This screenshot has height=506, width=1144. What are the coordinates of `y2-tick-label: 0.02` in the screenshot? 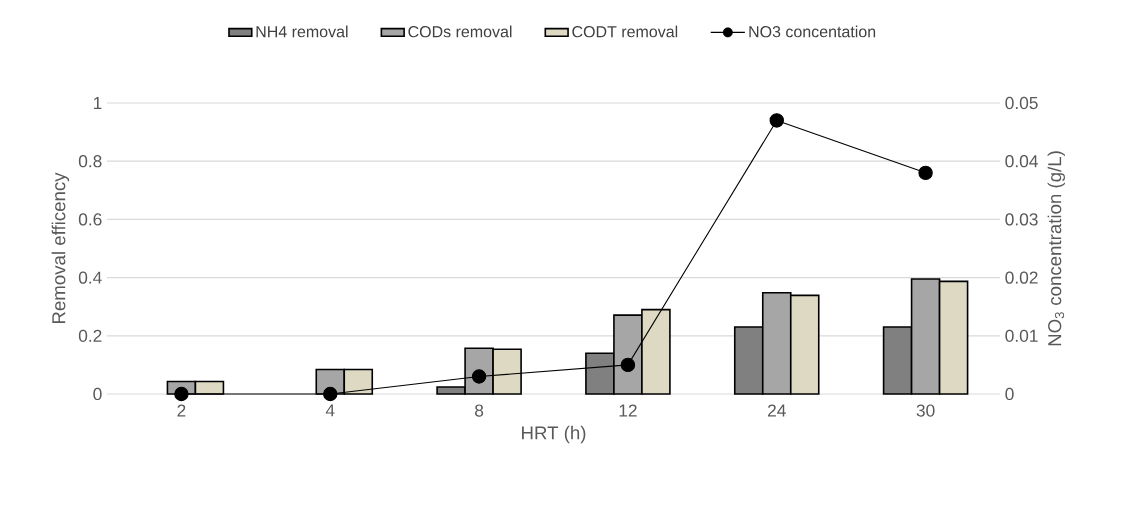 It's located at (1021, 277).